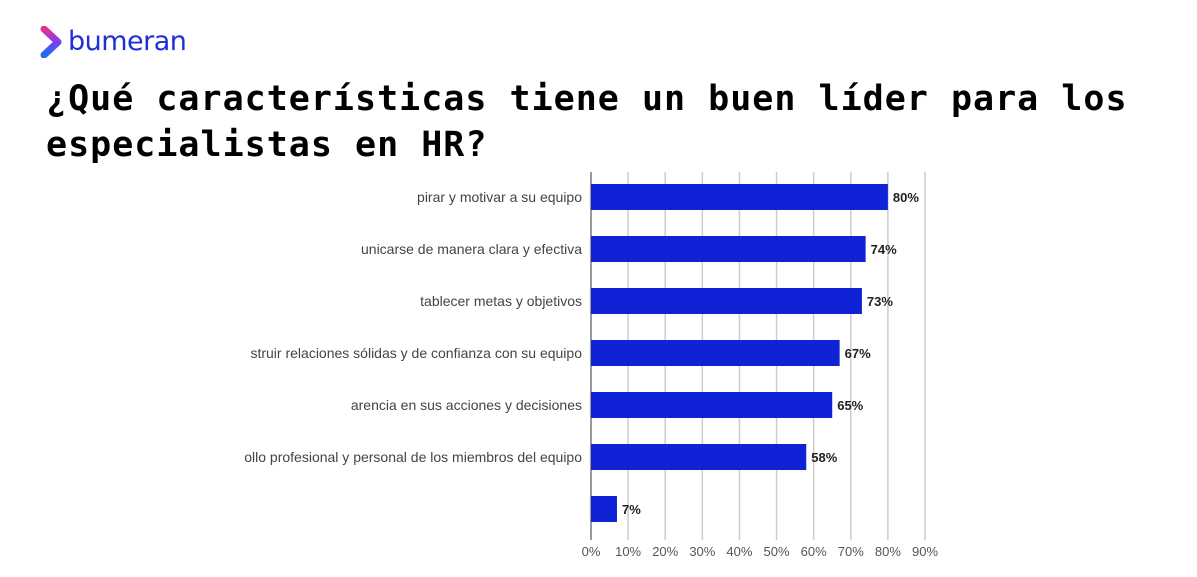  I want to click on x-tick-label: 20%, so click(665, 551).